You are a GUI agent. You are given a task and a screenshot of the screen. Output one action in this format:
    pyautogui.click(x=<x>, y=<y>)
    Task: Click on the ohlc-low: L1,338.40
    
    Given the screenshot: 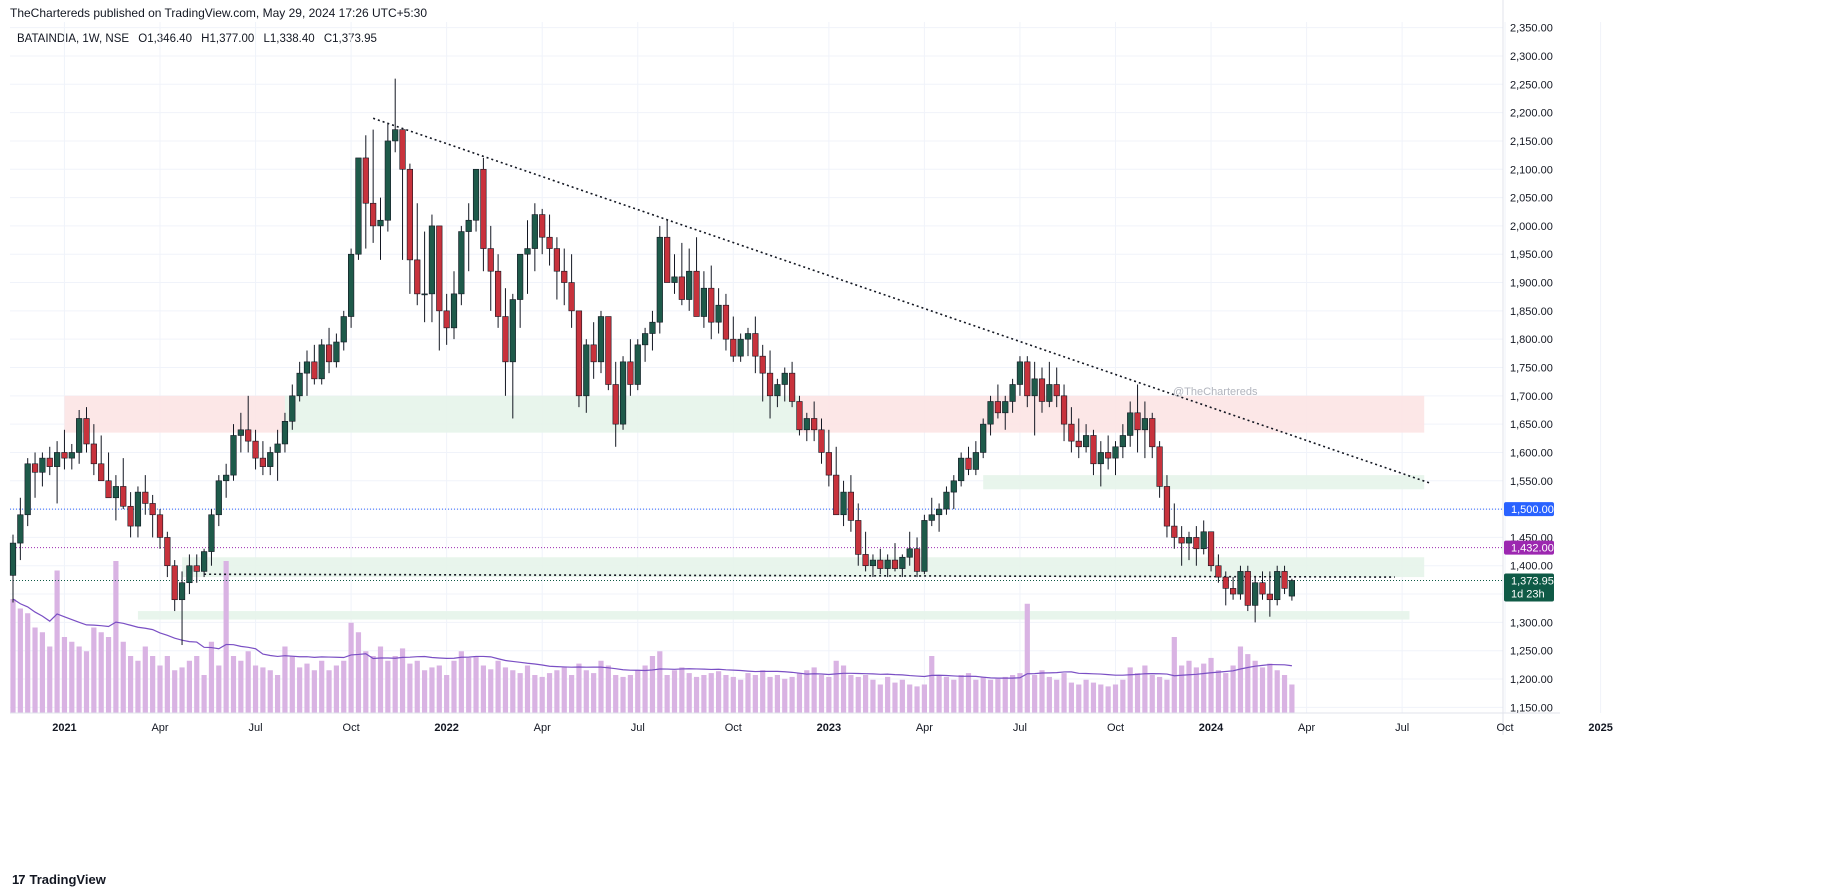 What is the action you would take?
    pyautogui.click(x=289, y=39)
    